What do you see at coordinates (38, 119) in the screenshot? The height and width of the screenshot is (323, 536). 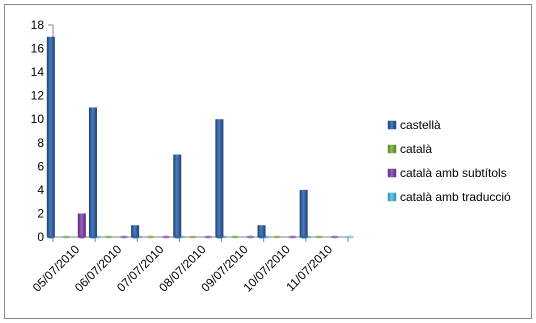 I see `y-tick-label: 10` at bounding box center [38, 119].